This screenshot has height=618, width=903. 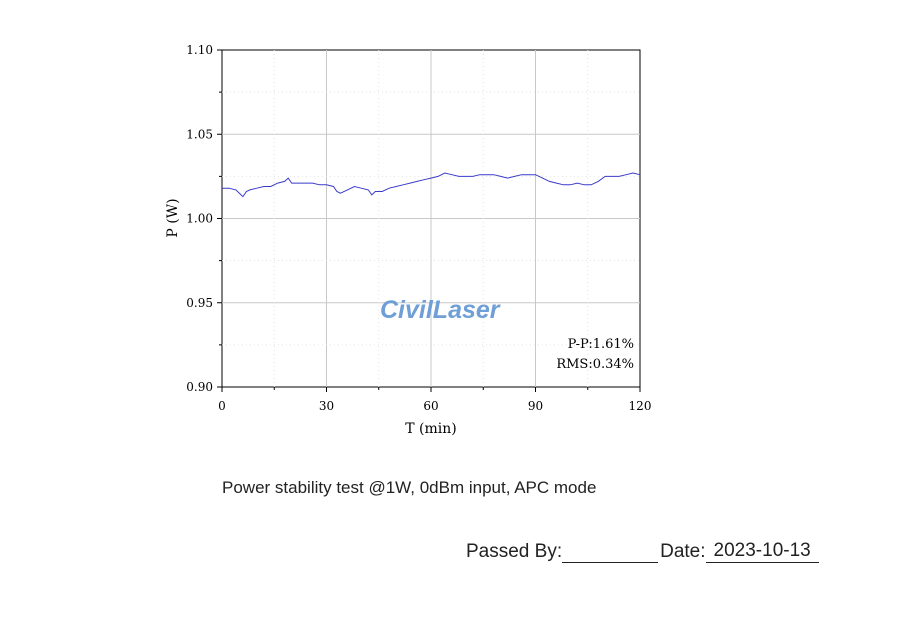 What do you see at coordinates (535, 406) in the screenshot?
I see `x-tick-label: 90` at bounding box center [535, 406].